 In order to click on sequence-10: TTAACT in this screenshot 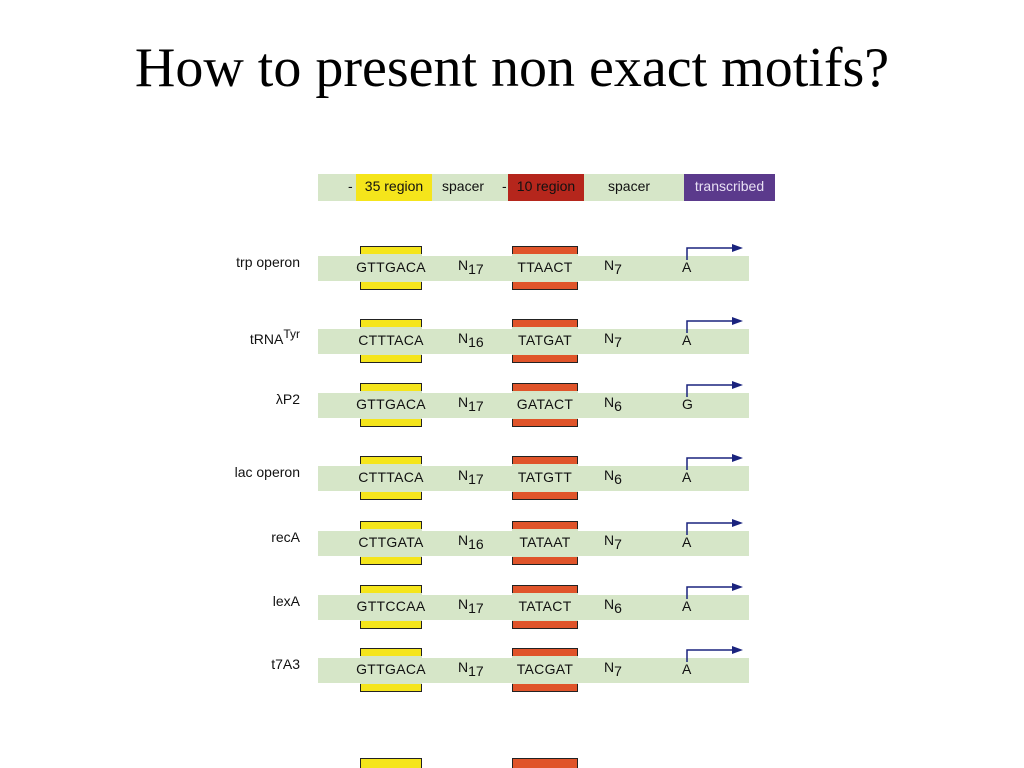, I will do `click(545, 267)`.